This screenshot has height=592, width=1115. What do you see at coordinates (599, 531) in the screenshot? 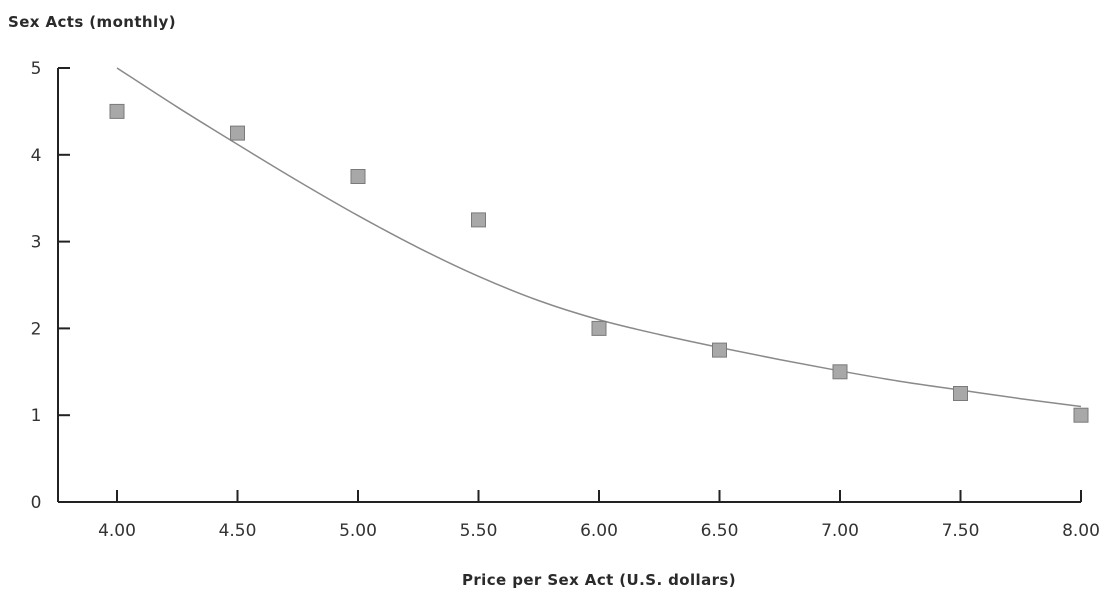
I see `x-tick-label: 6.00` at bounding box center [599, 531].